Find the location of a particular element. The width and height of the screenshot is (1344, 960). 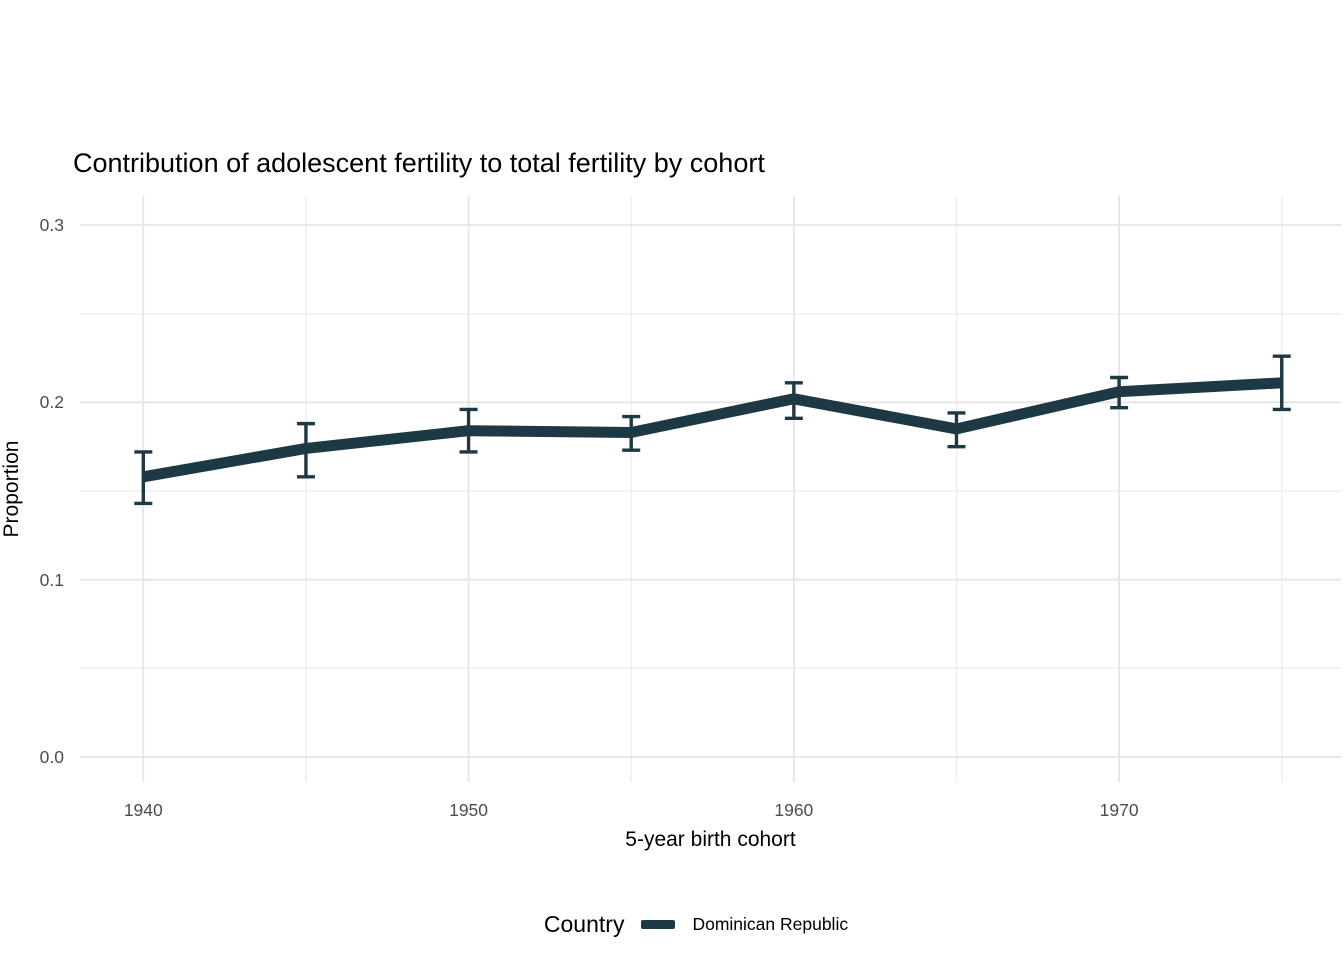

y-axis-title: Proportion is located at coordinates (11, 489).